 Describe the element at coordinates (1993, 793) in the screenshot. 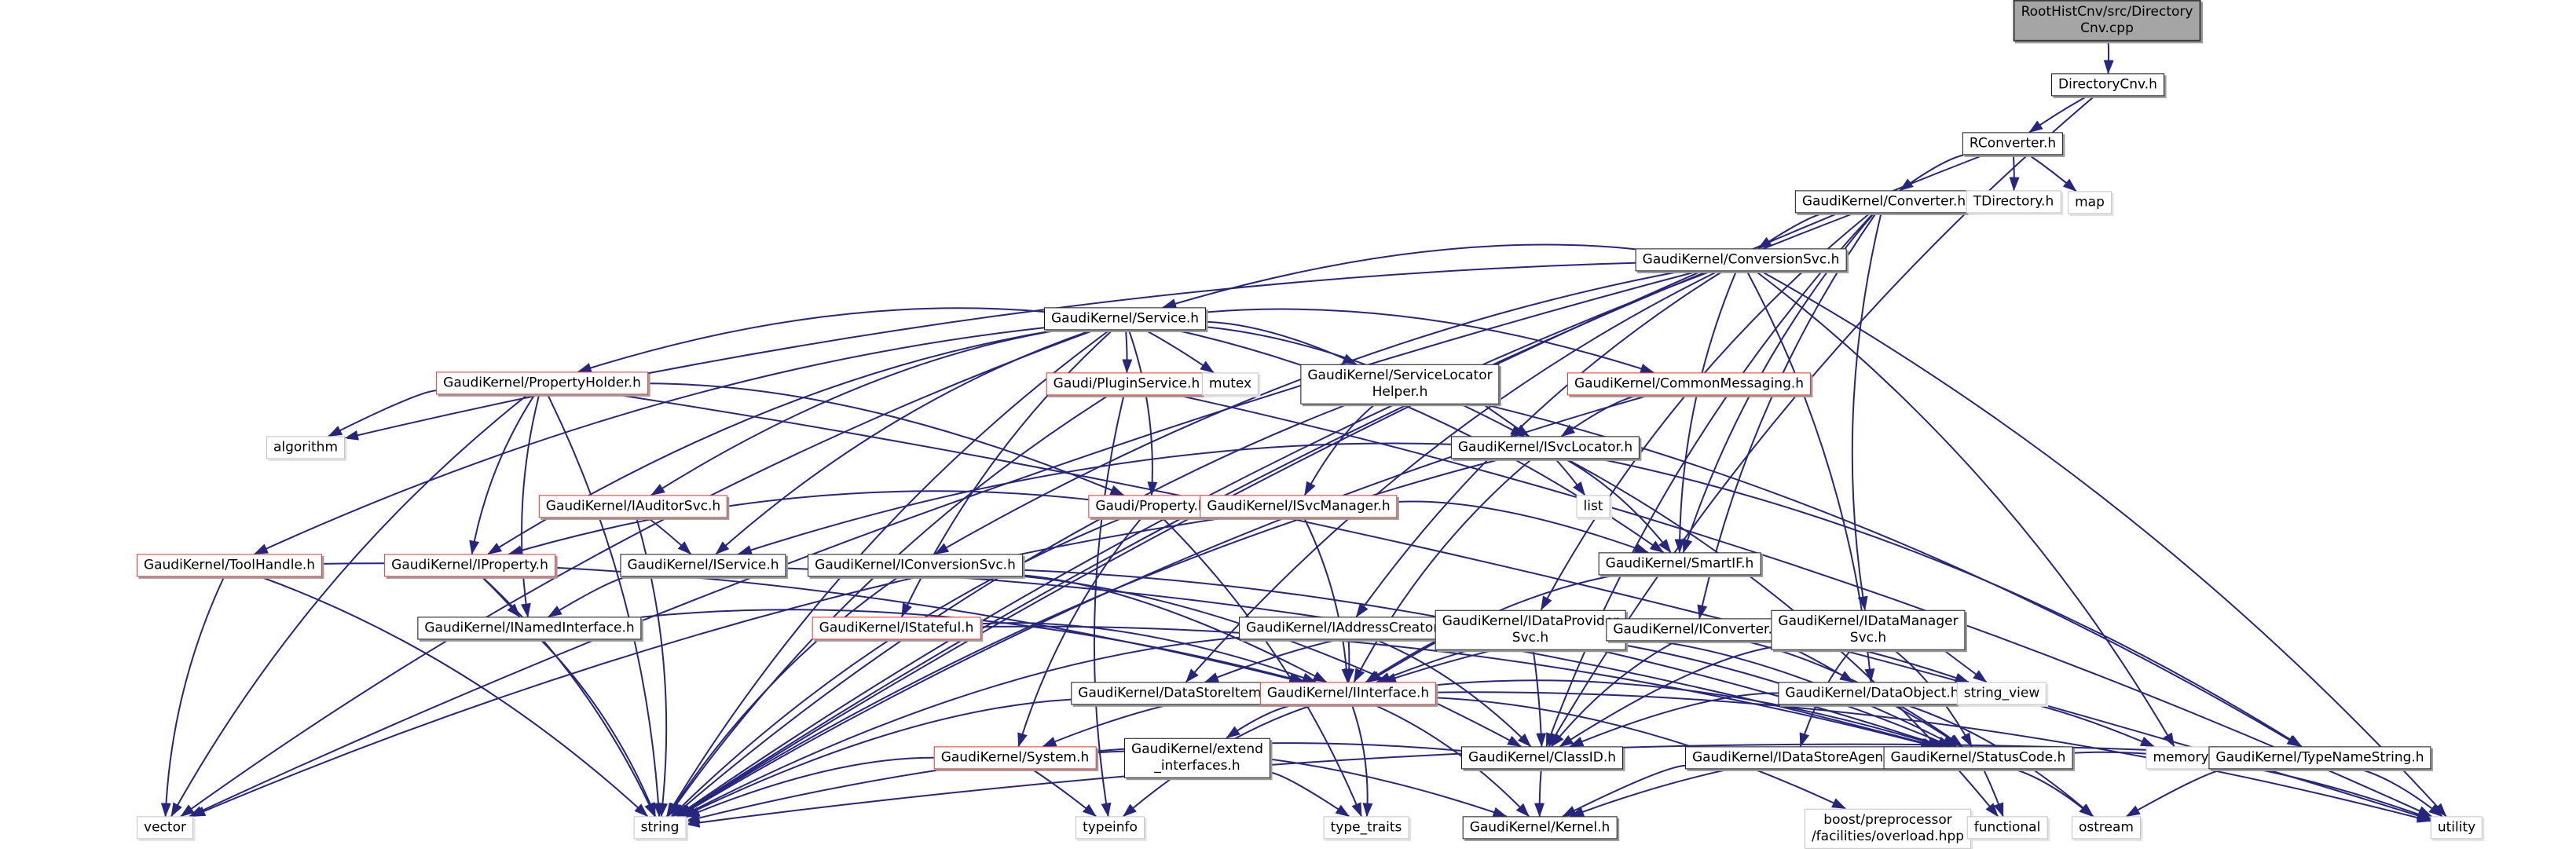

I see `edge-statuscode-h-to-functional` at that location.